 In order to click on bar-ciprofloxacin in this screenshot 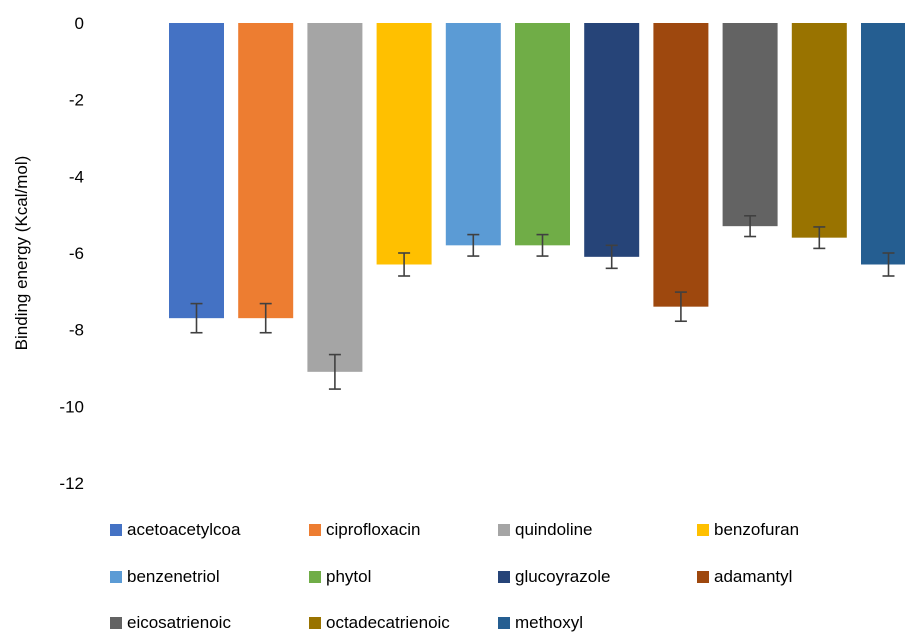, I will do `click(266, 171)`.